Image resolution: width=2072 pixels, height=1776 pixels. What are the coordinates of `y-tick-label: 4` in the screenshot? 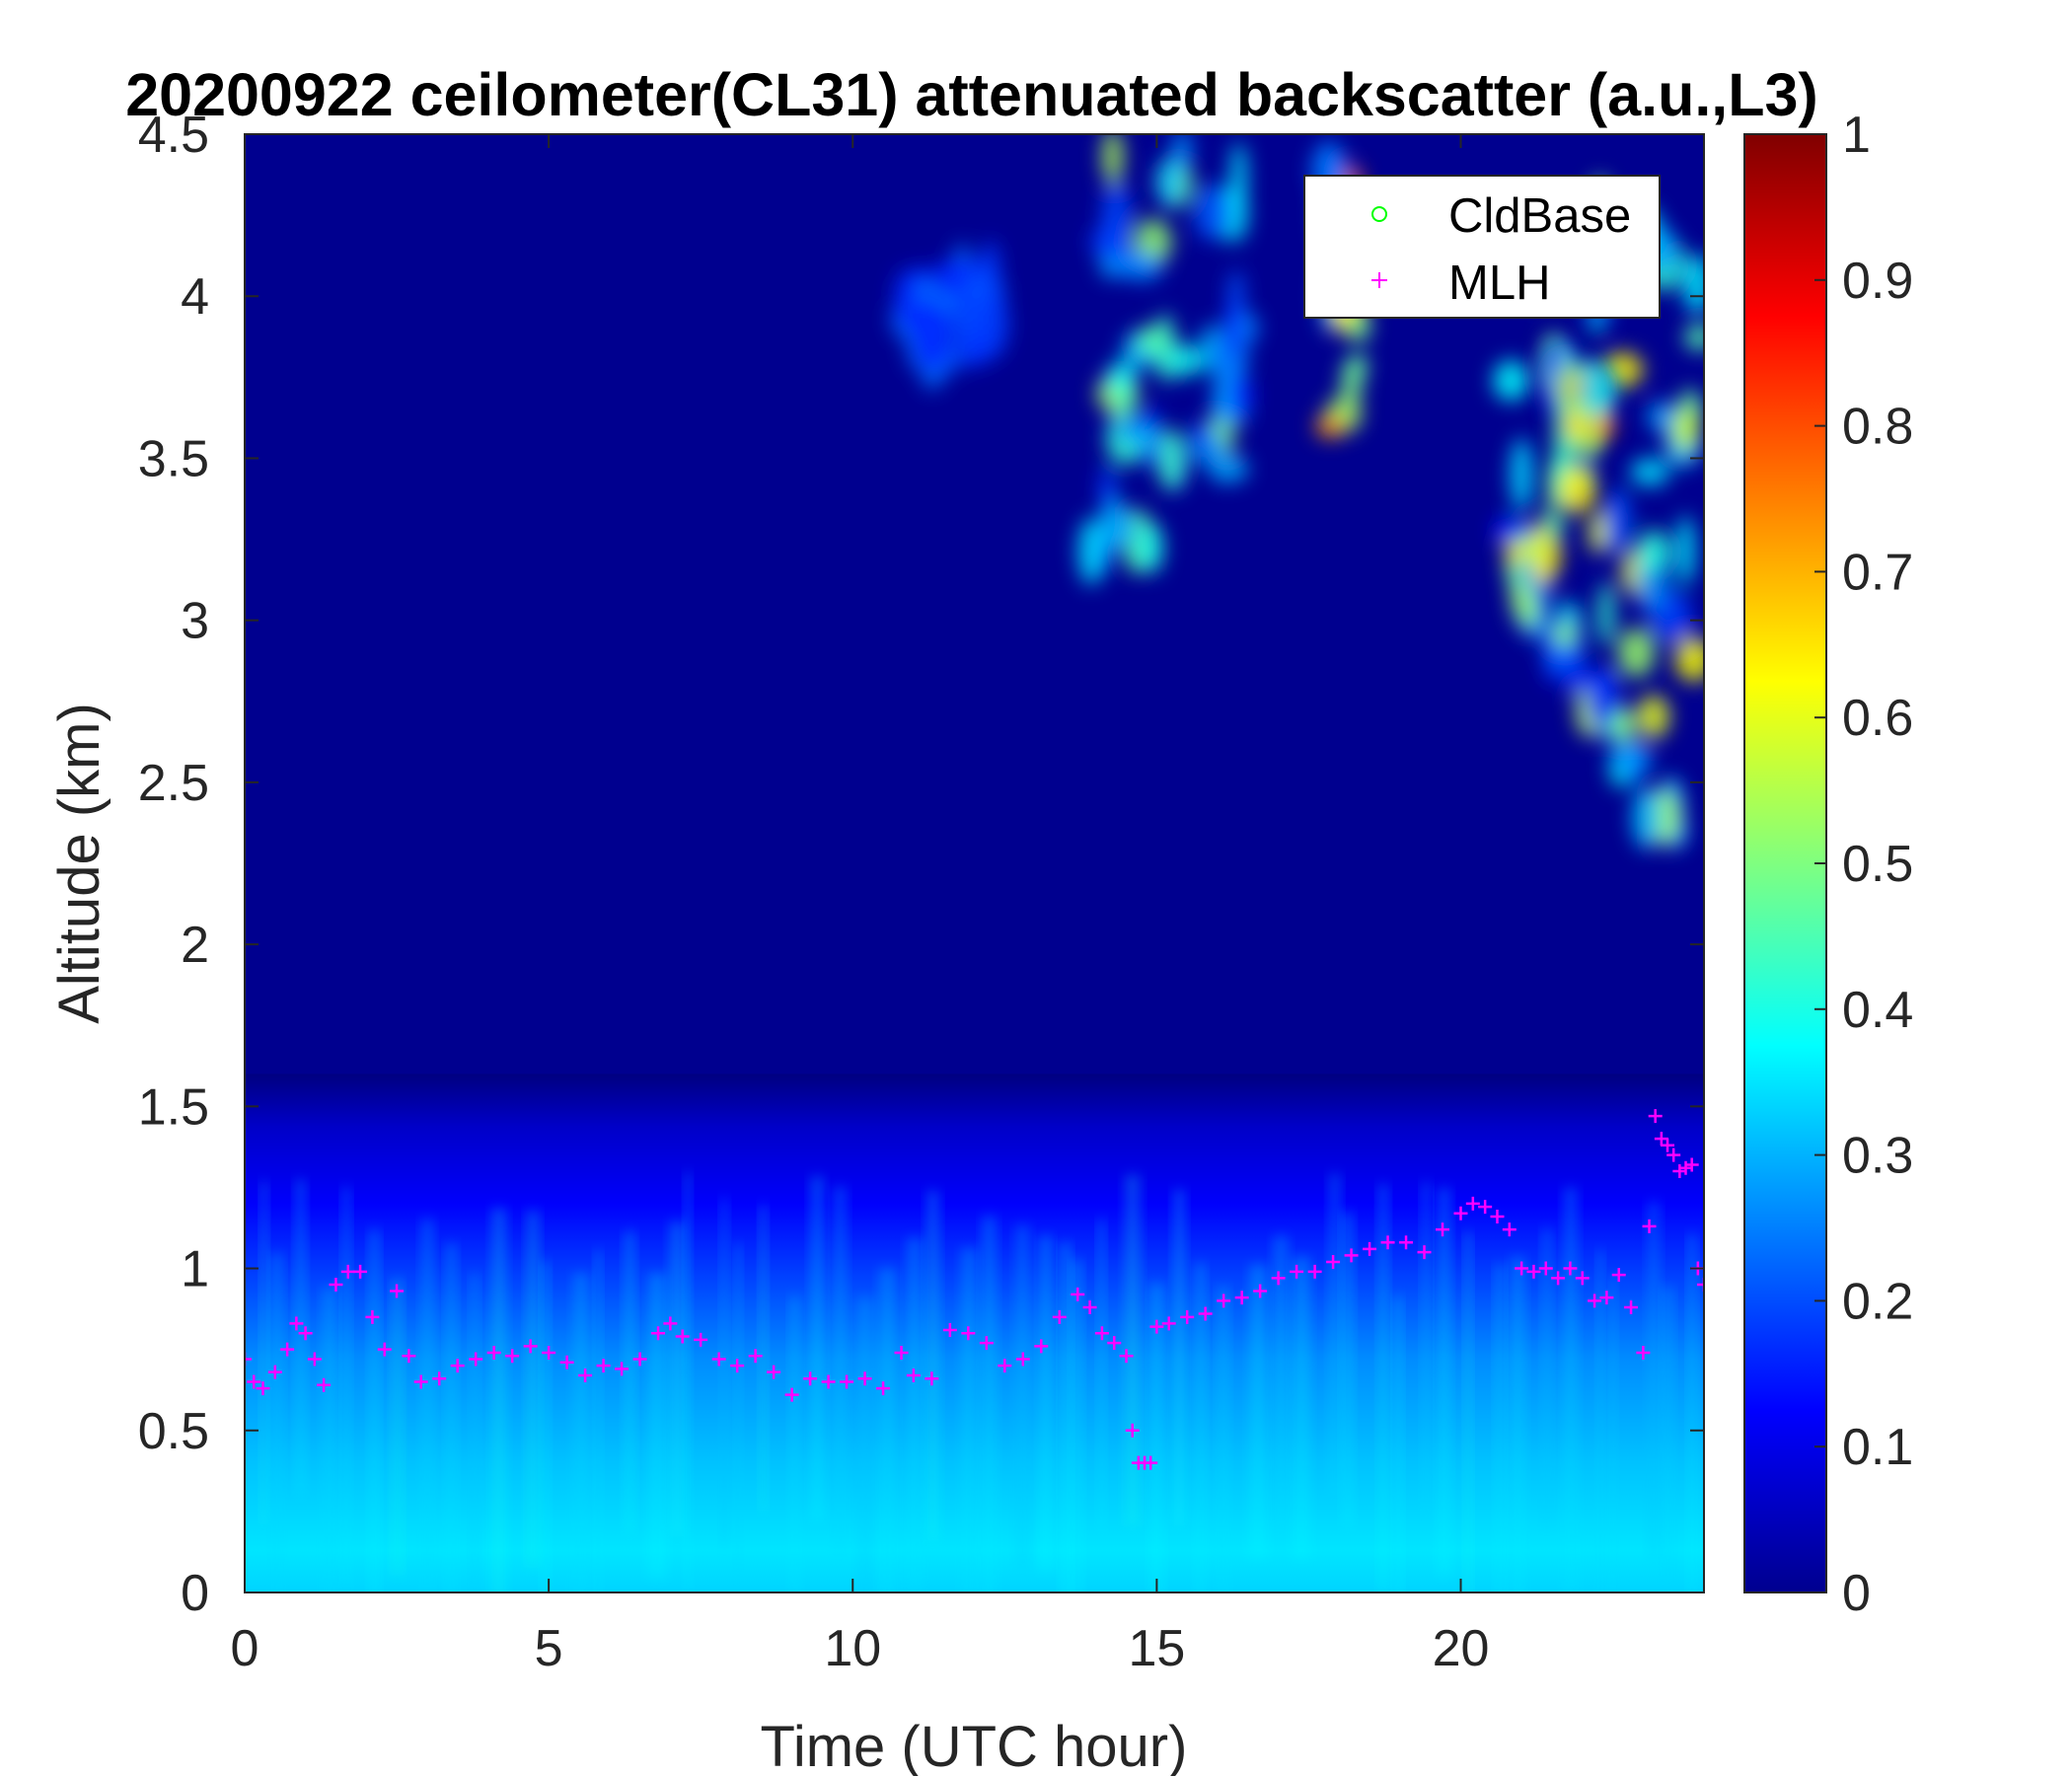 It's located at (195, 297).